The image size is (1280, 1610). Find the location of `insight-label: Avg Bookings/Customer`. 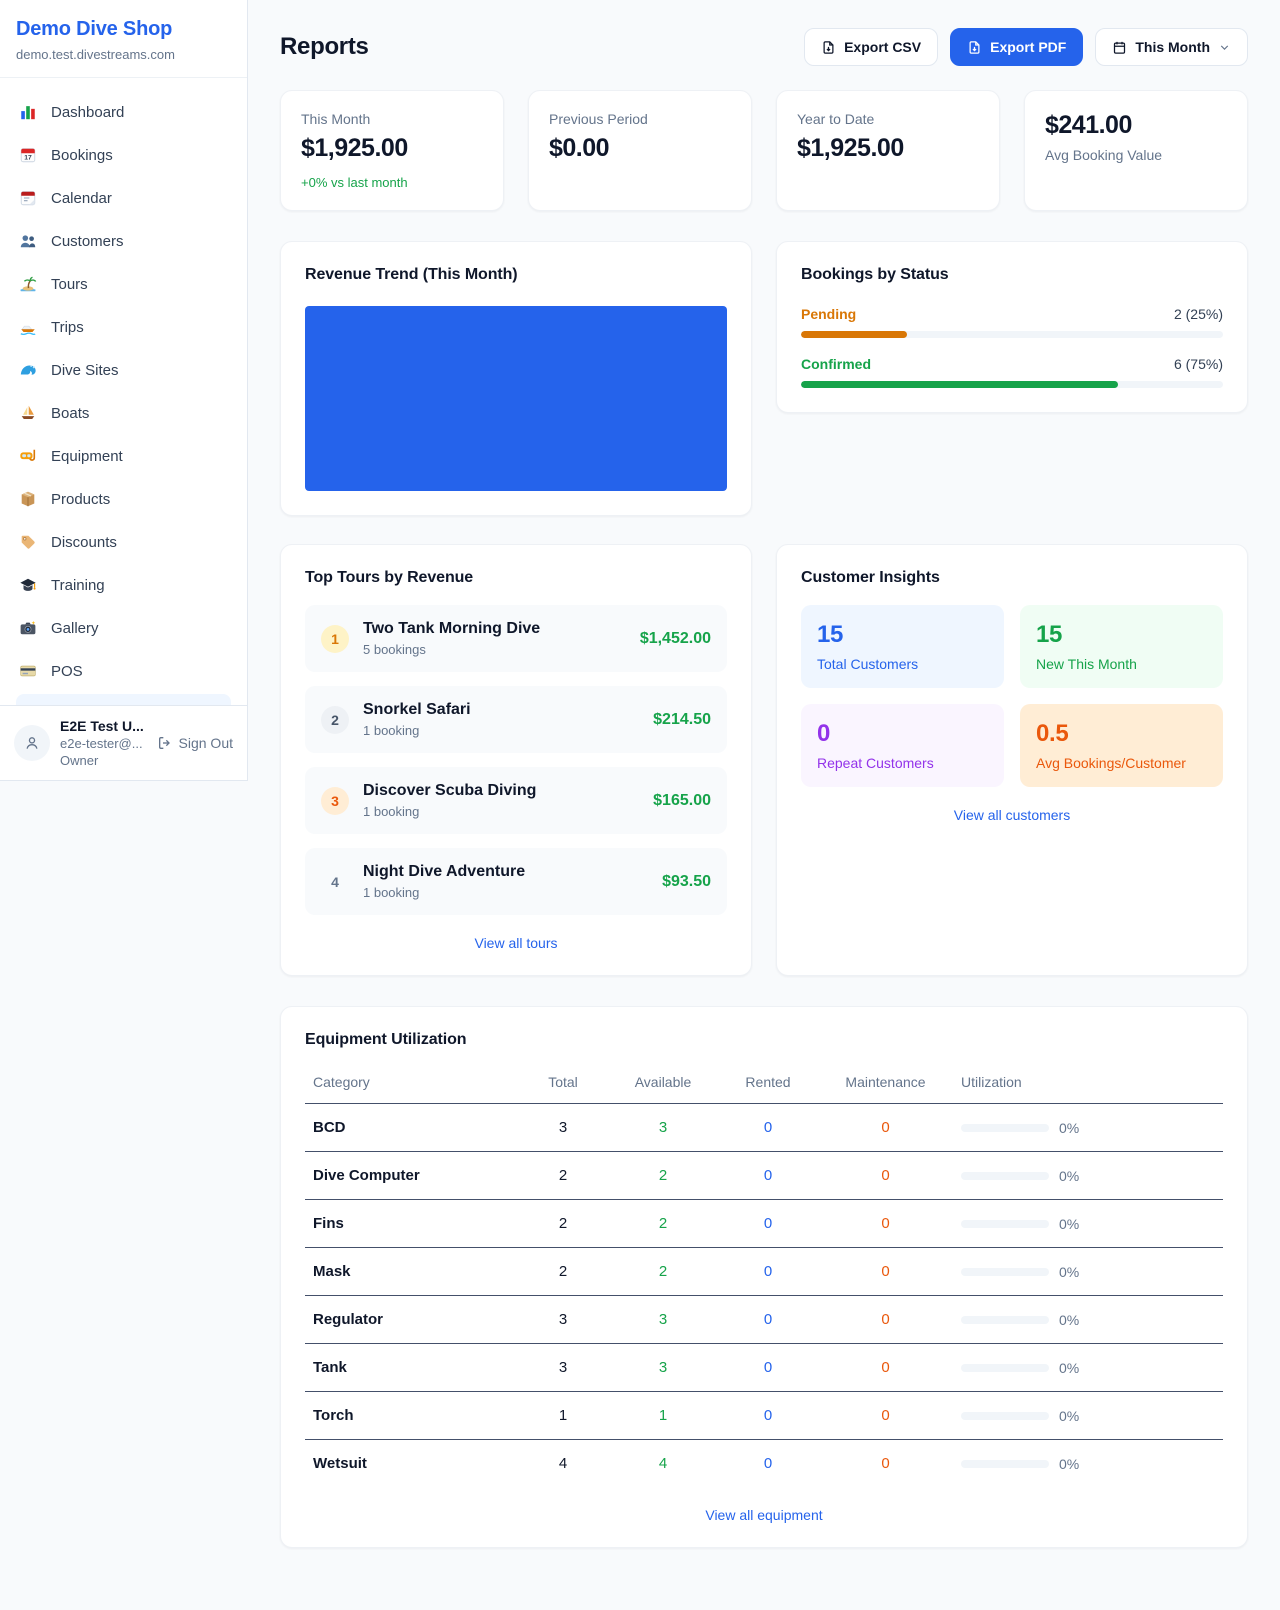

insight-label: Avg Bookings/Customer is located at coordinates (1111, 763).